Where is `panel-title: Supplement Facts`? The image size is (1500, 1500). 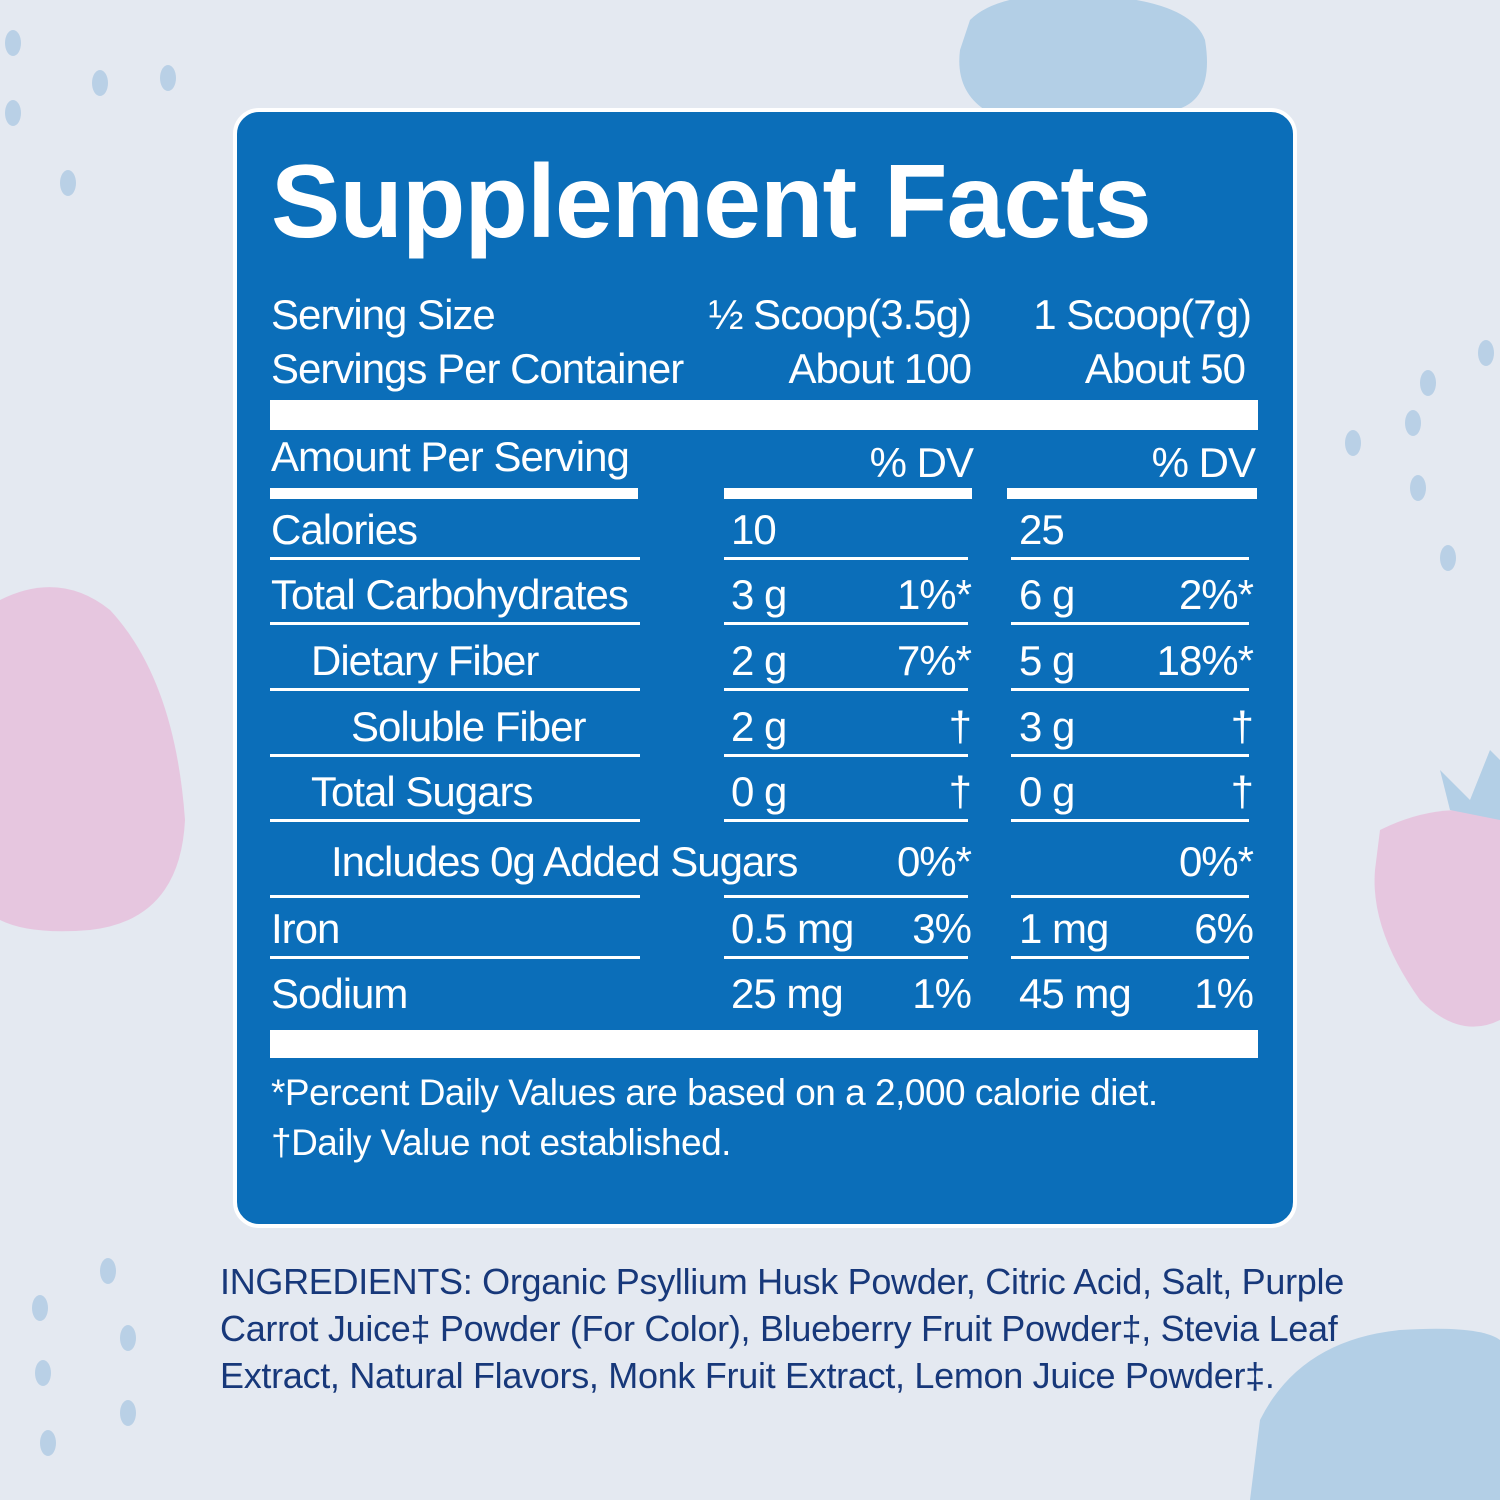 panel-title: Supplement Facts is located at coordinates (711, 202).